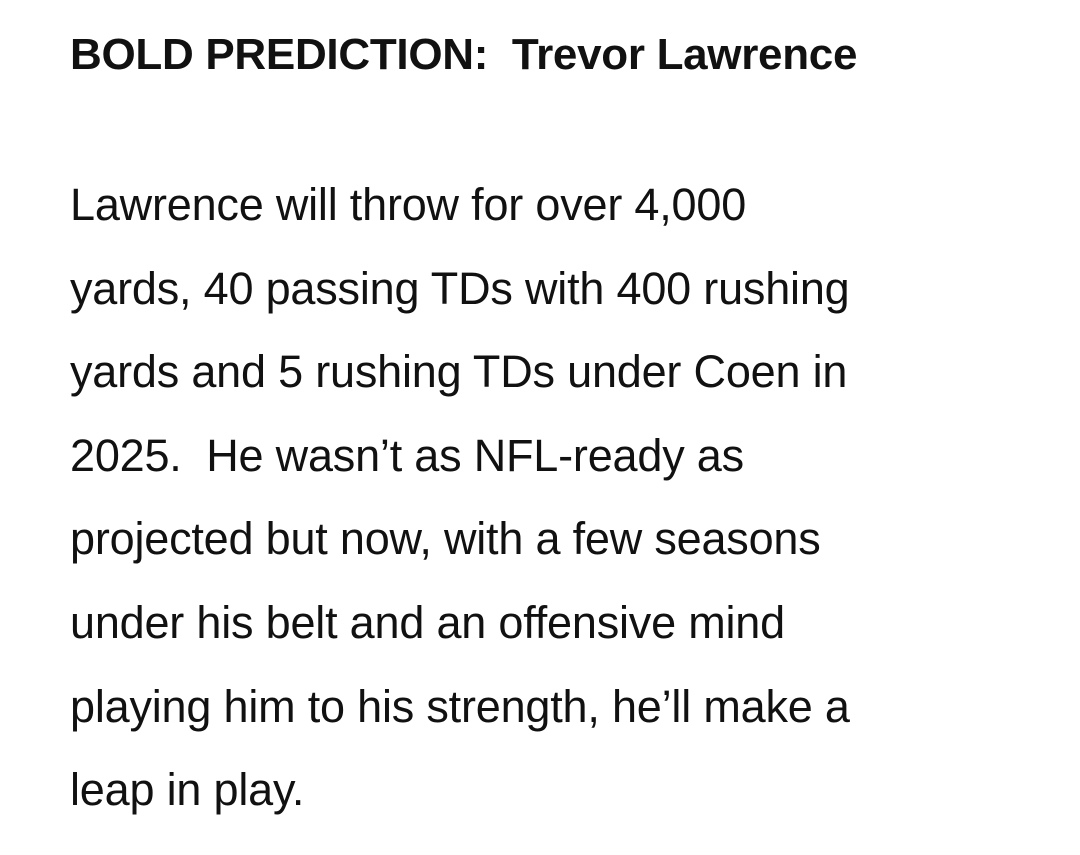  I want to click on paragraph-line: yards and 5 rushing TDs under Coen in, so click(459, 372).